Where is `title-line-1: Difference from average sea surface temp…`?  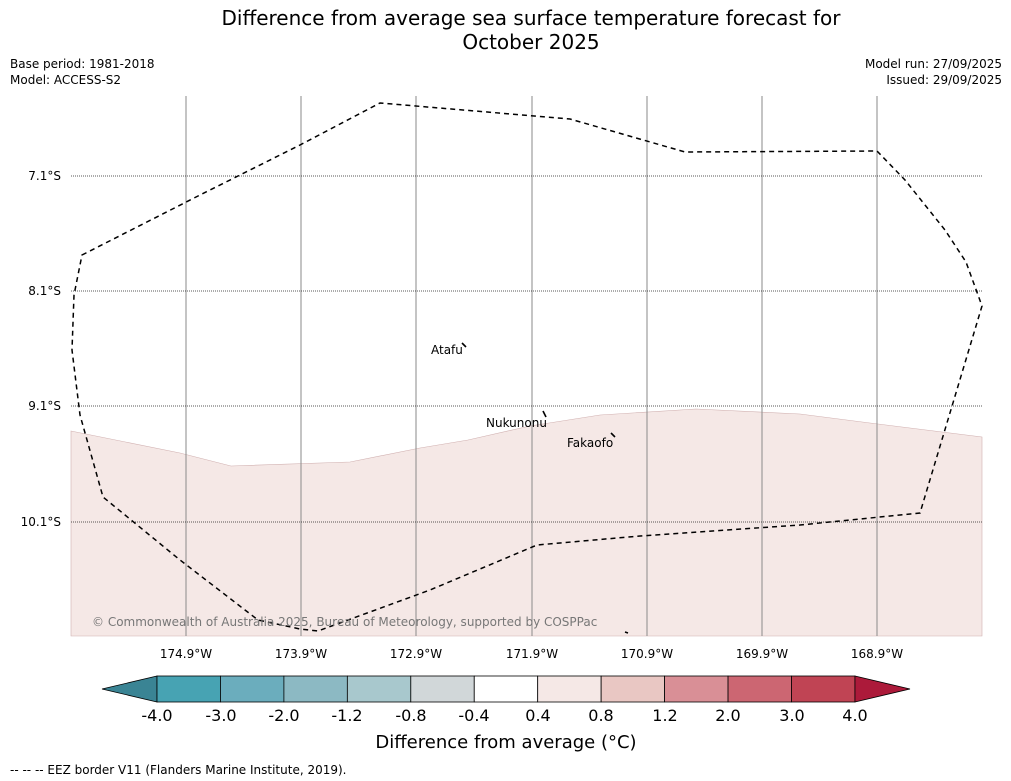 title-line-1: Difference from average sea surface temp… is located at coordinates (531, 18).